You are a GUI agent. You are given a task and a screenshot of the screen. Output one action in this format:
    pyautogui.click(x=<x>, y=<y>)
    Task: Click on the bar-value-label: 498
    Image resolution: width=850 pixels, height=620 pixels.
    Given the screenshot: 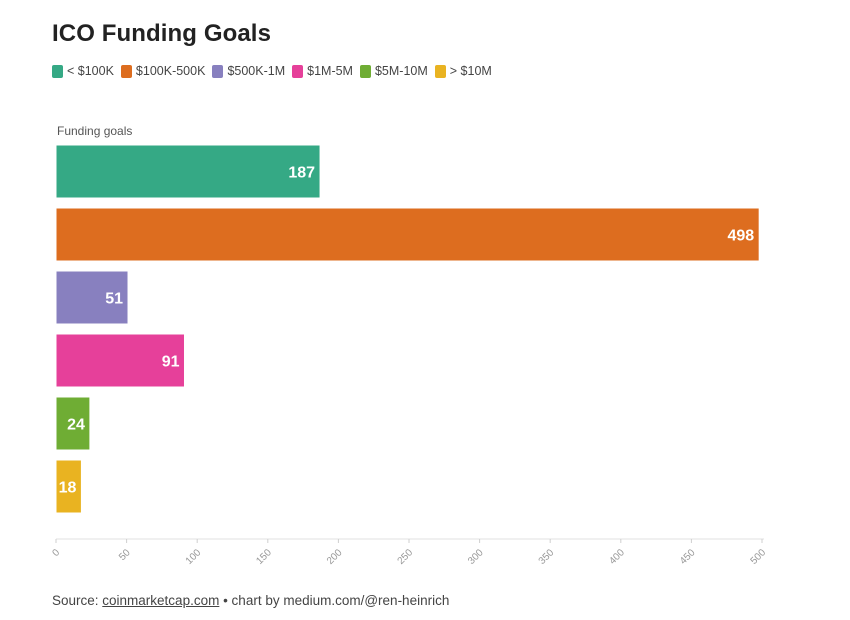 What is the action you would take?
    pyautogui.click(x=740, y=236)
    